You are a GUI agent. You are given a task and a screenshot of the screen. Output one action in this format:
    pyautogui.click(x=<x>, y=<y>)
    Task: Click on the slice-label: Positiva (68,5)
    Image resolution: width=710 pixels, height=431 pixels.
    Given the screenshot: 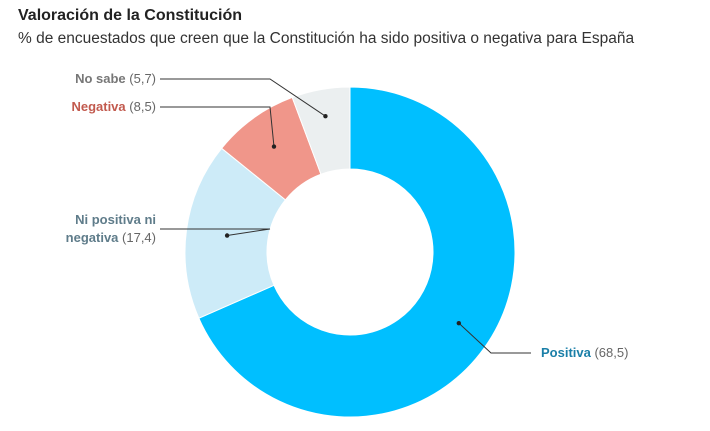 What is the action you would take?
    pyautogui.click(x=584, y=352)
    